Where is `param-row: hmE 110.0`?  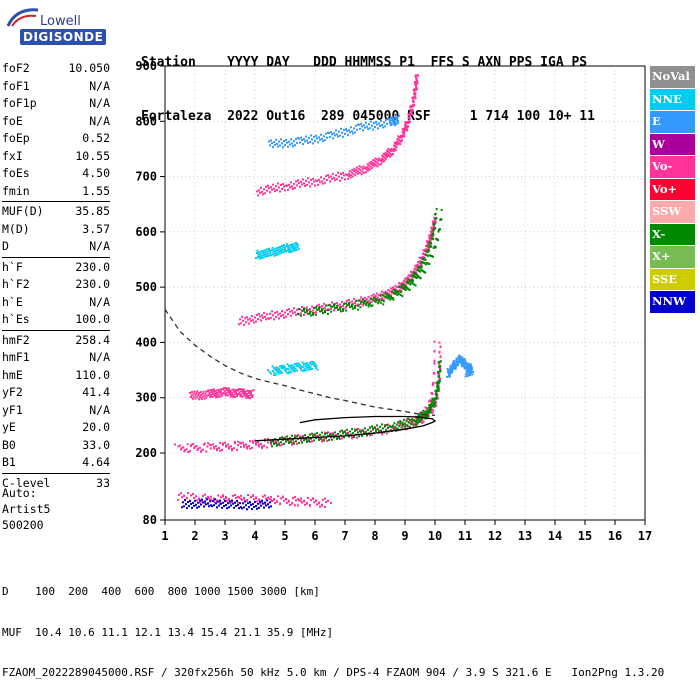
param-row: hmE 110.0 is located at coordinates (56, 376).